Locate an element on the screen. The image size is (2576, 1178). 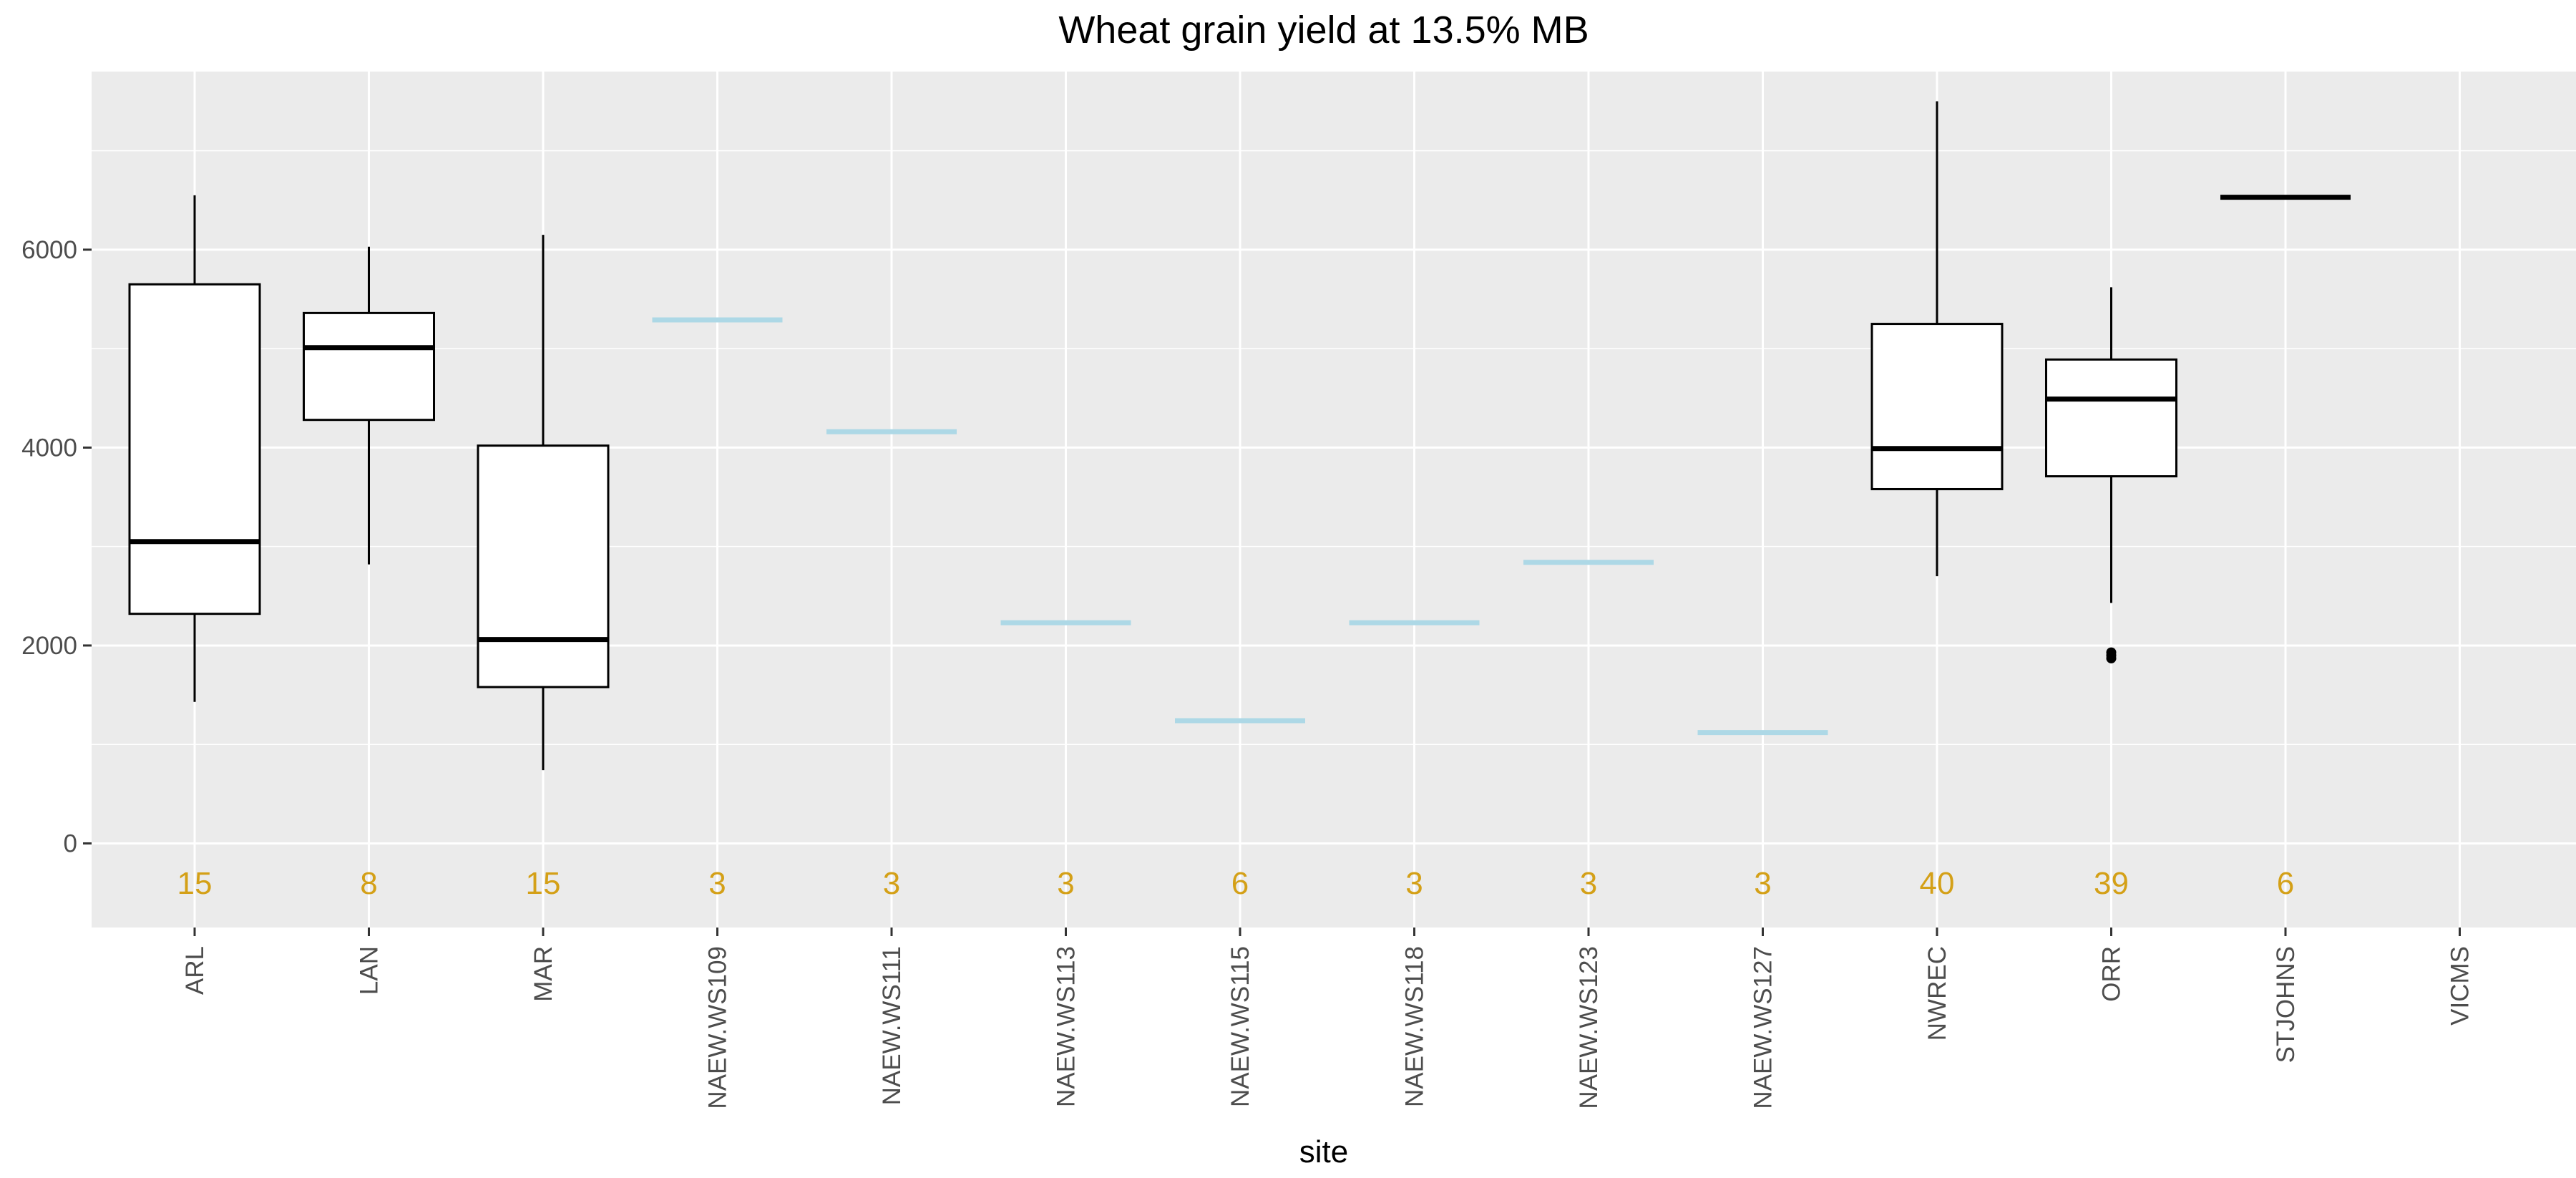
boxplot-nwrec is located at coordinates (1937, 339).